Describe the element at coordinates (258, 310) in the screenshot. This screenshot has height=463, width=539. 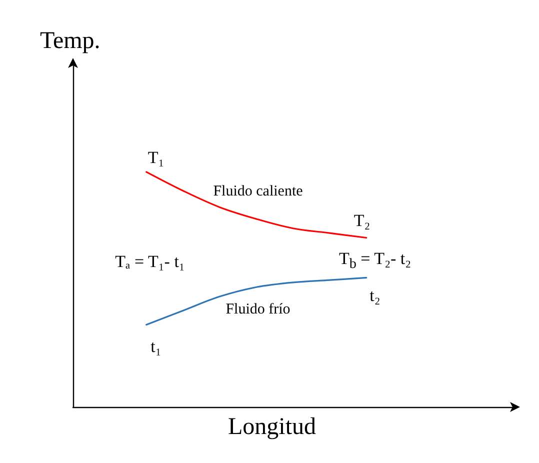
I see `annotation: Fluido frío` at that location.